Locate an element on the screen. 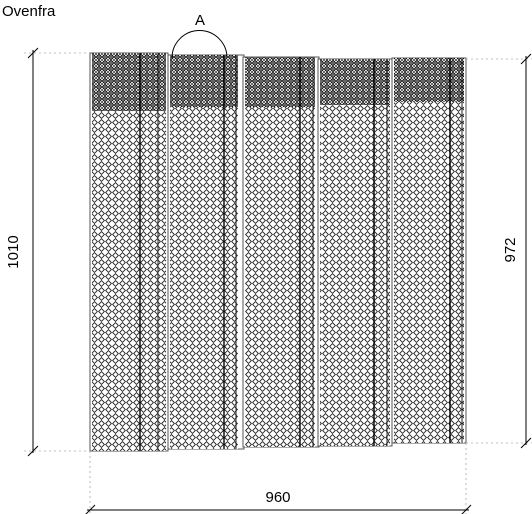 This screenshot has width=532, height=514. detail-marker-arc is located at coordinates (199, 44).